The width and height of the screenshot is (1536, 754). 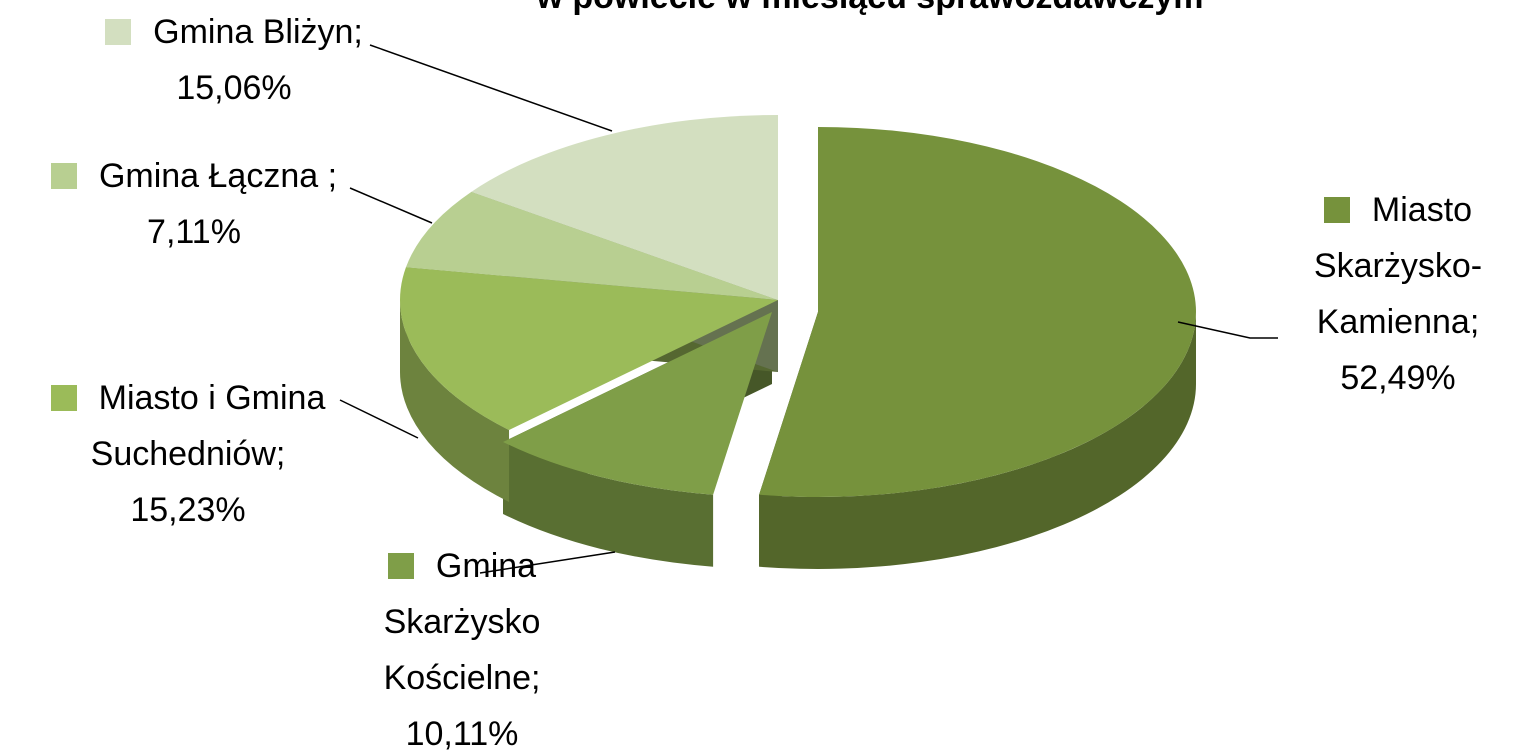 I want to click on data-label-value: 52,49%, so click(x=1398, y=378).